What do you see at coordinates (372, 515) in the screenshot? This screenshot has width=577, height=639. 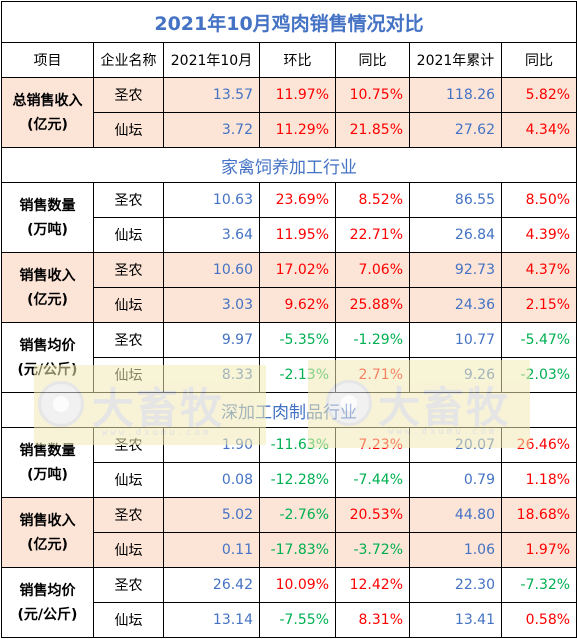 I see `yoy-value: 20.53%` at bounding box center [372, 515].